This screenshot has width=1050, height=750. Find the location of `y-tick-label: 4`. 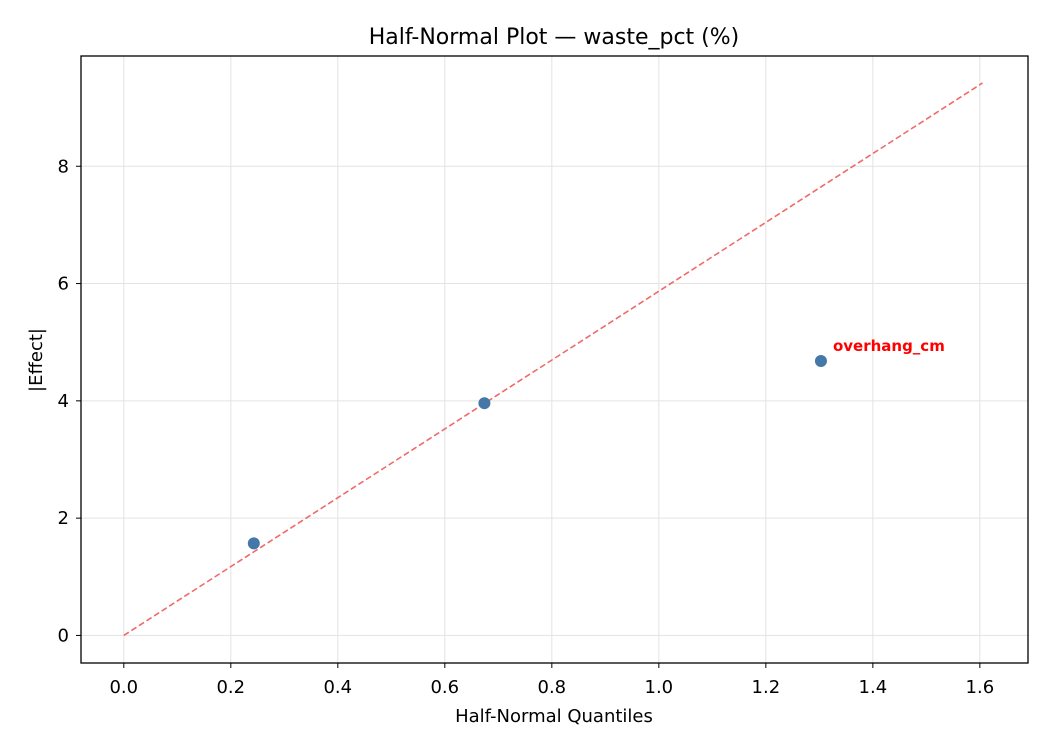

y-tick-label: 4 is located at coordinates (63, 401).